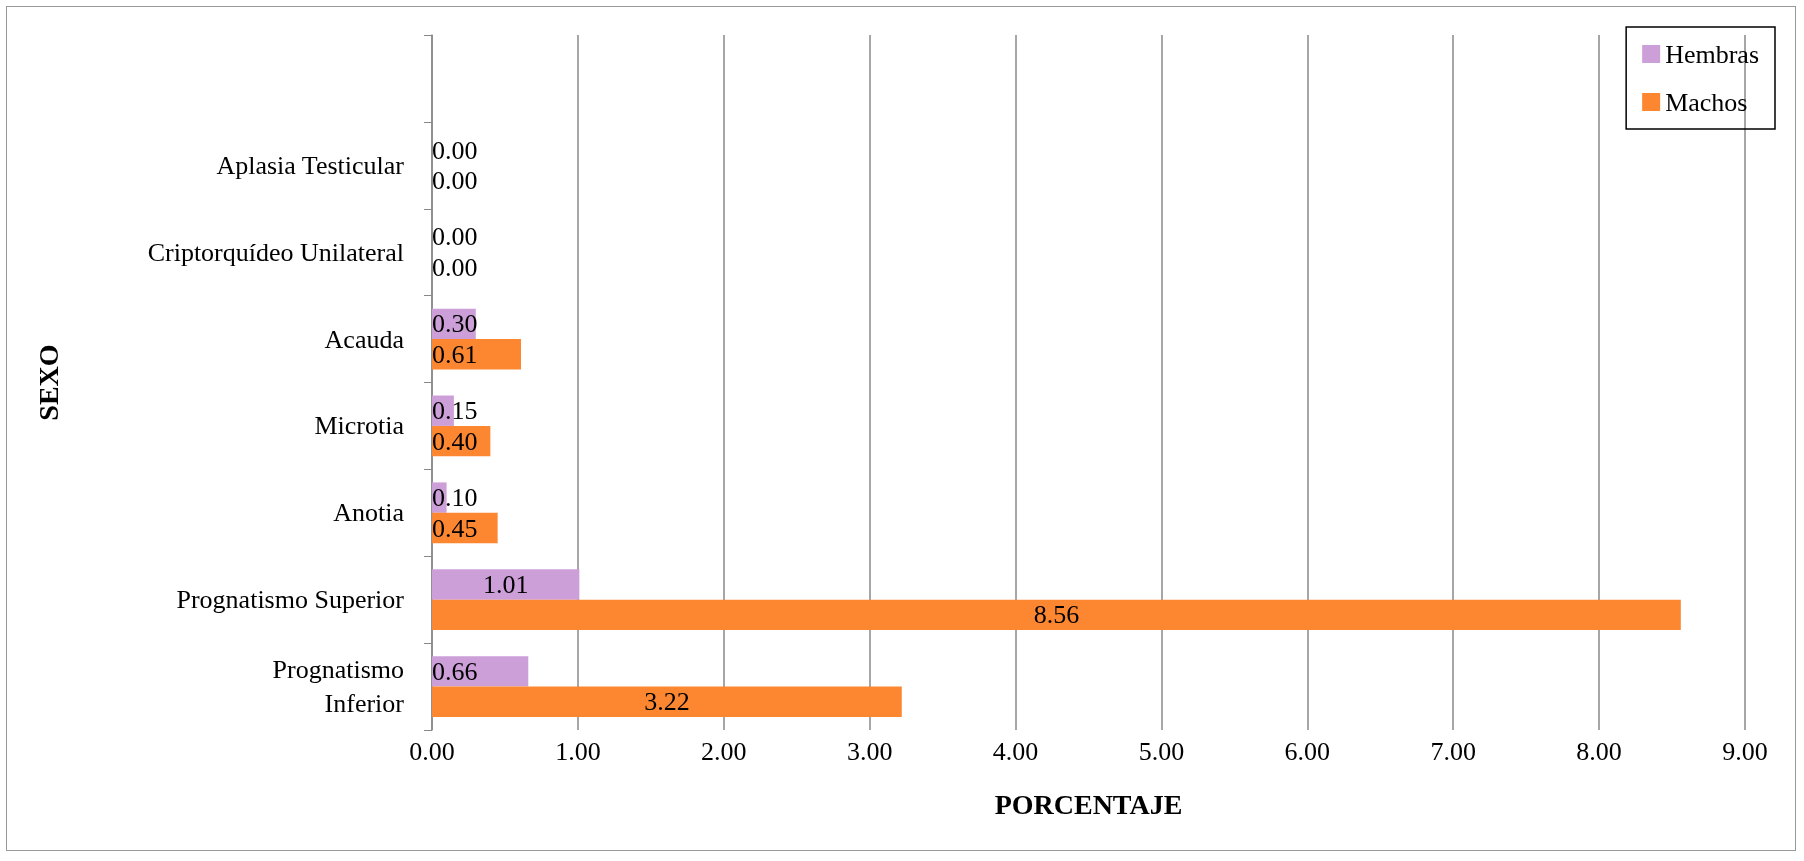 The image size is (1804, 861). I want to click on x-tick-label: 0.00, so click(432, 751).